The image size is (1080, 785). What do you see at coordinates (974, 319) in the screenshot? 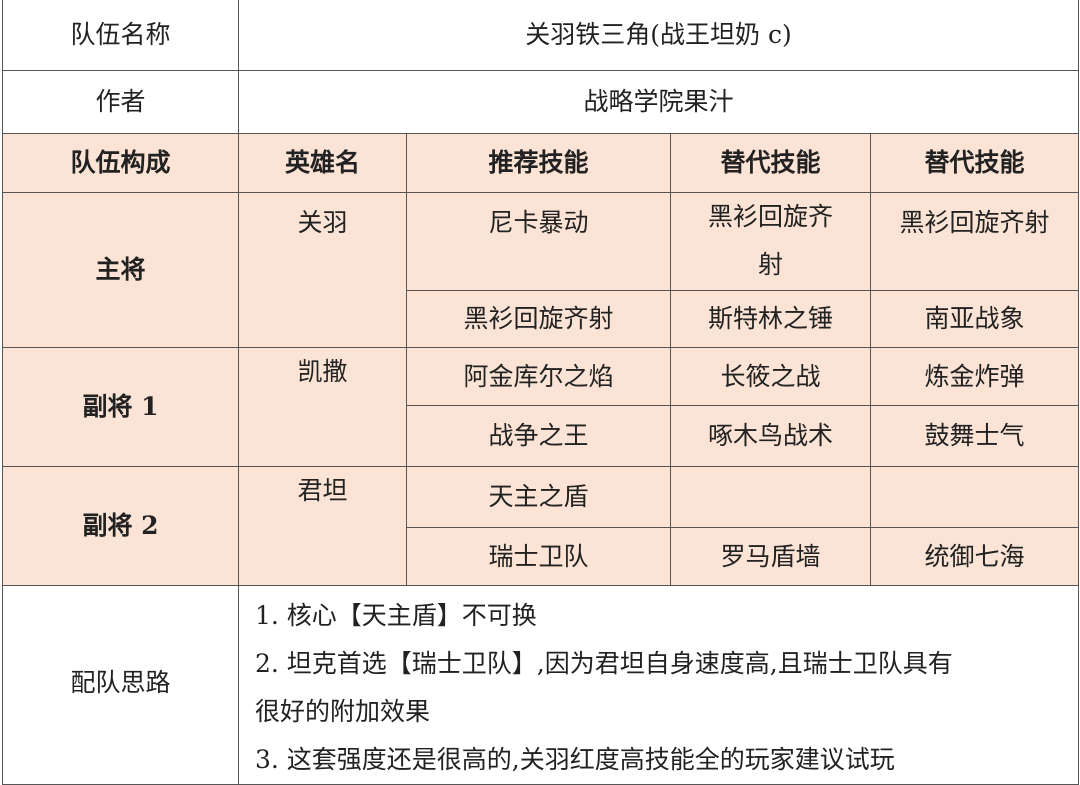
I see `skill-cell: 南亚战象` at bounding box center [974, 319].